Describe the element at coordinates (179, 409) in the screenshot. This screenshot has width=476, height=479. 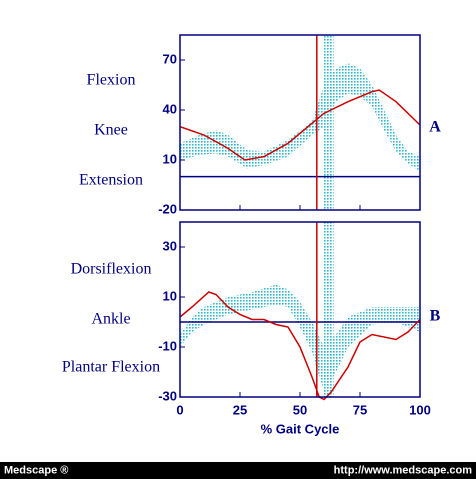
I see `x-tick-label: 0` at that location.